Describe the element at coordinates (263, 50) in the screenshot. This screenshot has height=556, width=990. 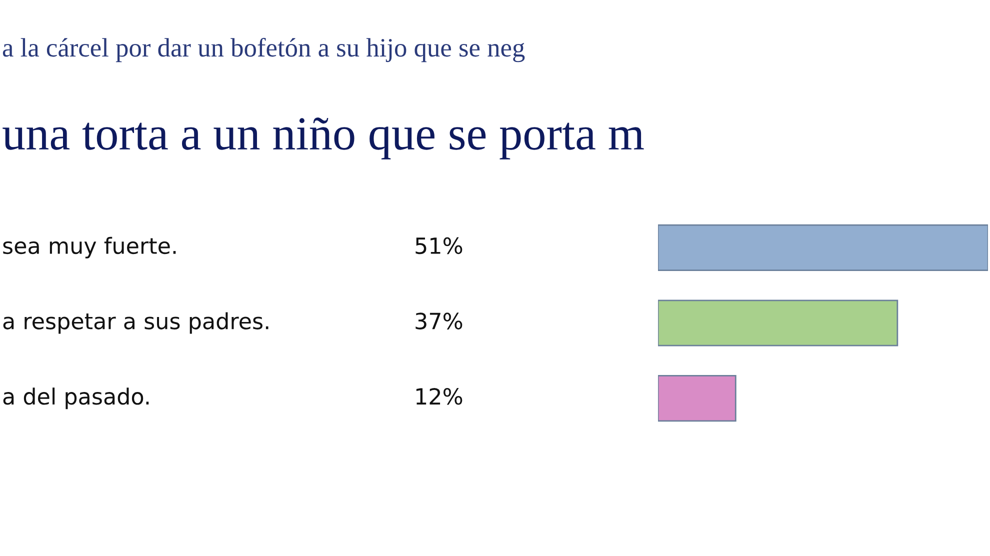
I see `text: a la cárcel por dar un bofetón a su hijo que se neg` at that location.